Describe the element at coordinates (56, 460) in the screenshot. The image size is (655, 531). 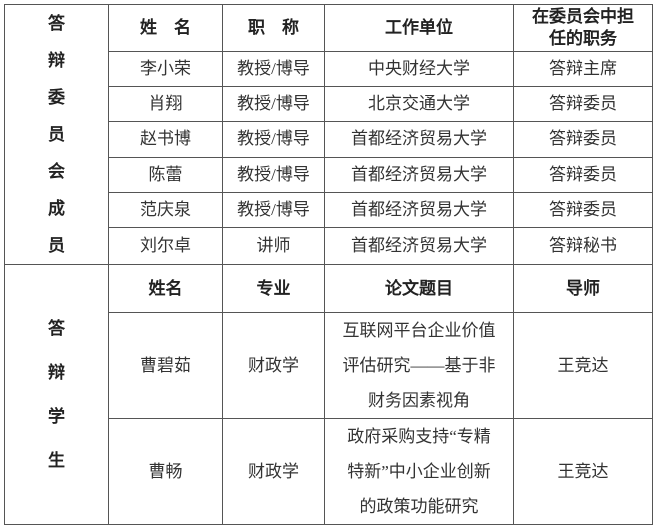
I see `label-char: 生` at that location.